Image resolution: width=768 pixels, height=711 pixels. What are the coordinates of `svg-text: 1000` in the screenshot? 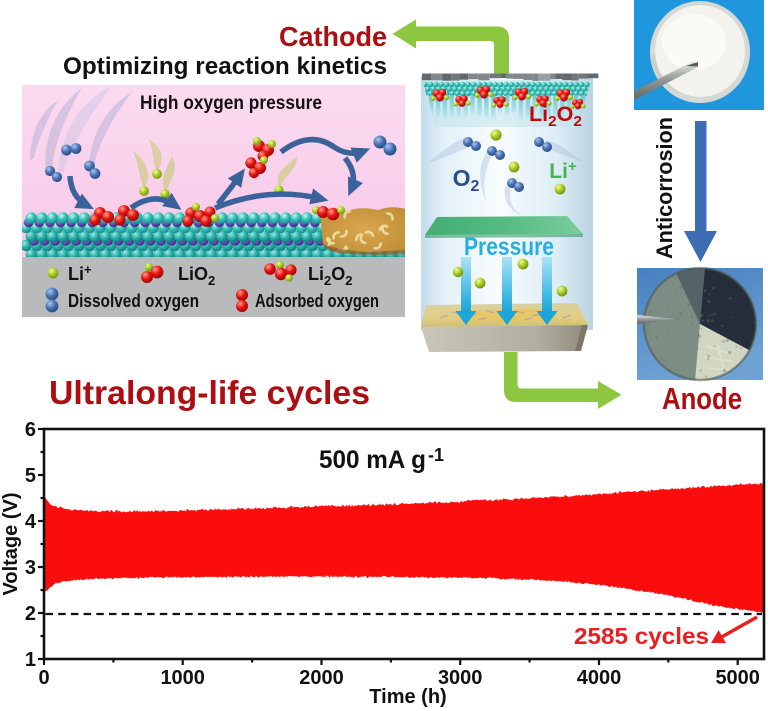 It's located at (182, 678).